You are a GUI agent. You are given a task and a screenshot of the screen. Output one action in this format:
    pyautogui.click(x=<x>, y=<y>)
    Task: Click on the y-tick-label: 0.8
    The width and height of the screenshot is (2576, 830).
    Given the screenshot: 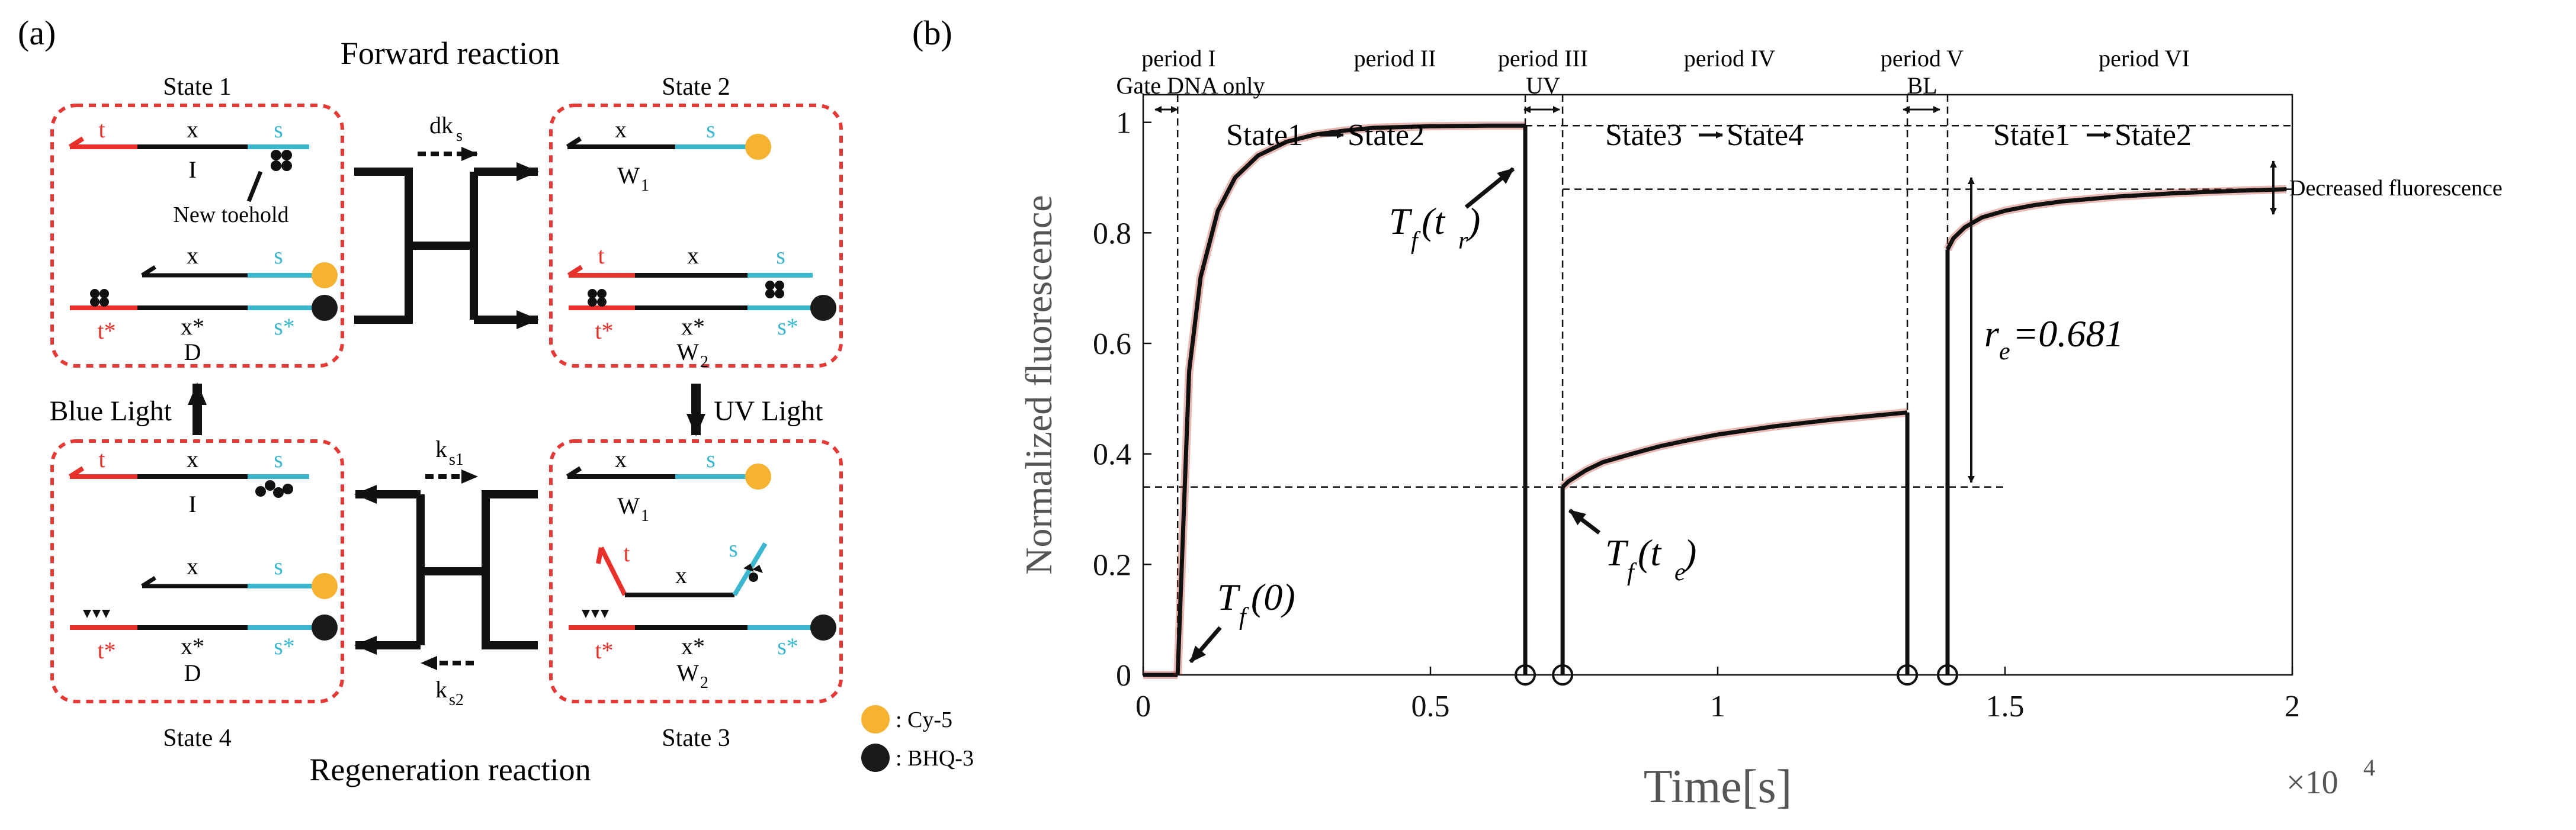 What is the action you would take?
    pyautogui.click(x=1112, y=233)
    